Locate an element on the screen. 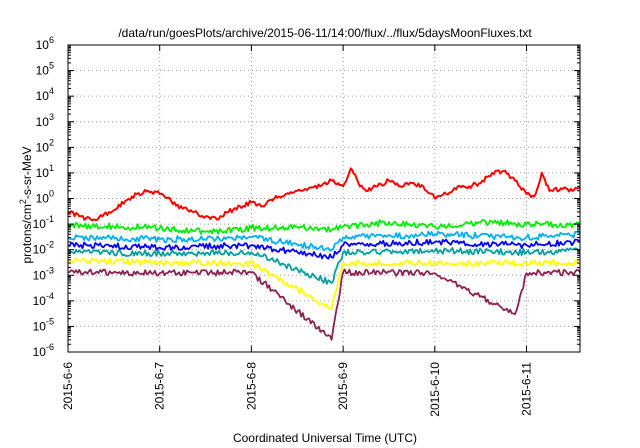 Image resolution: width=640 pixels, height=448 pixels. y-tick-label: 10⁻⁶ is located at coordinates (43, 350).